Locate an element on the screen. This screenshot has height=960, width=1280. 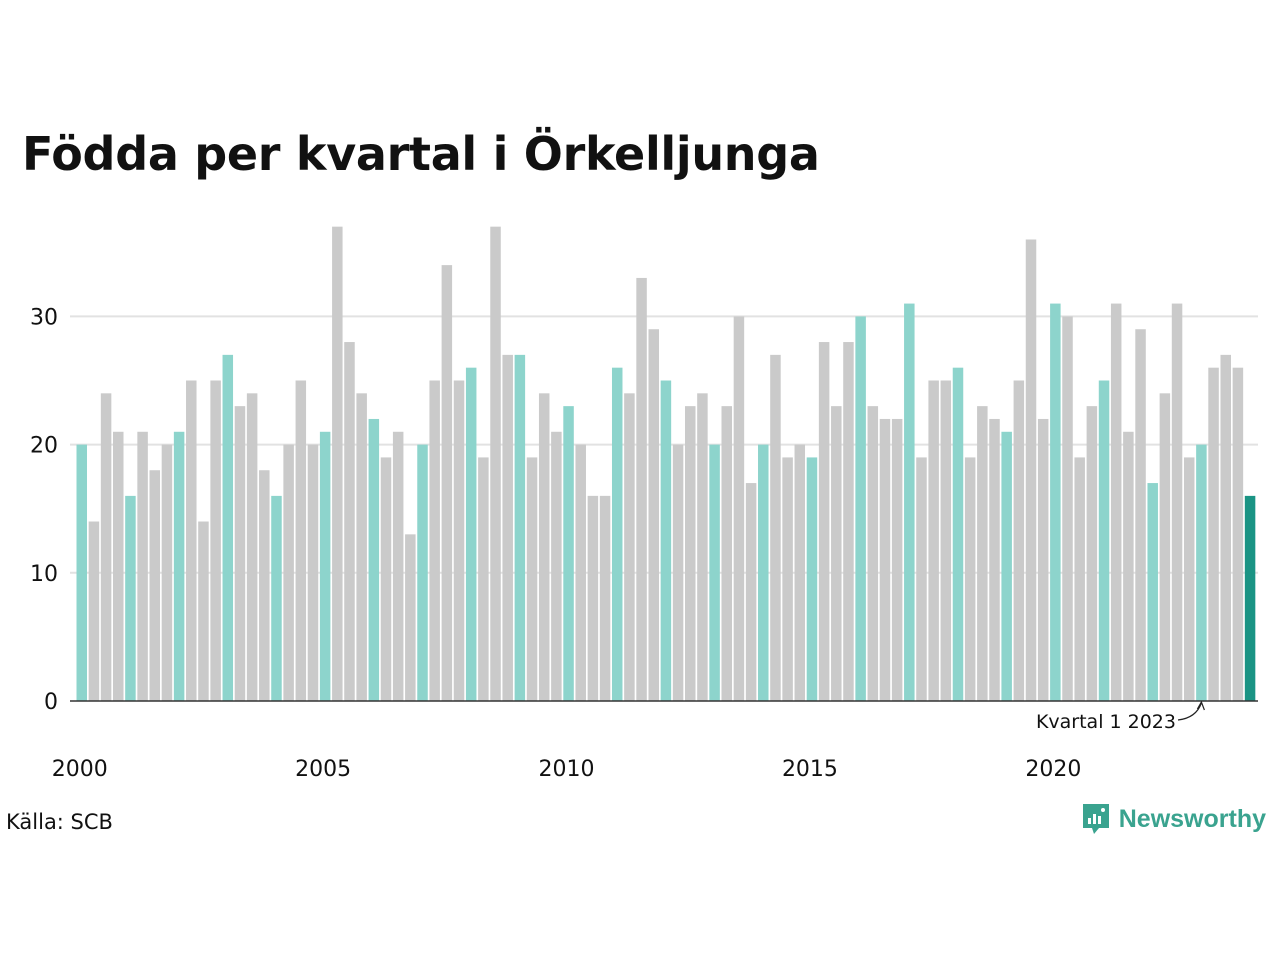
x-axis-ticks: 2000 2005 2010 2015 2020 is located at coordinates (567, 769).